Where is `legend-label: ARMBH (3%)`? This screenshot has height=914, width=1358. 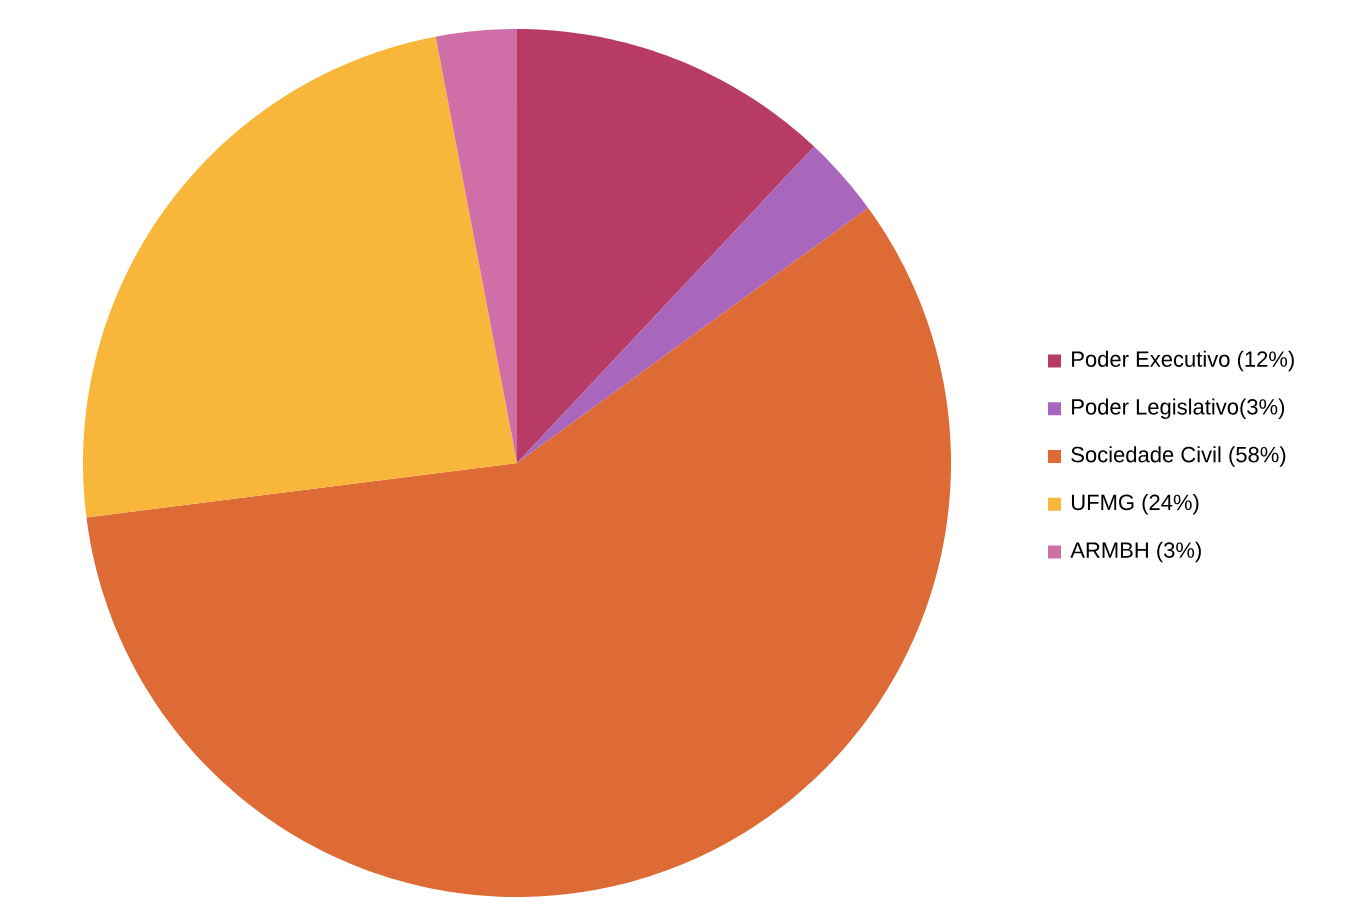
legend-label: ARMBH (3%) is located at coordinates (1135, 552).